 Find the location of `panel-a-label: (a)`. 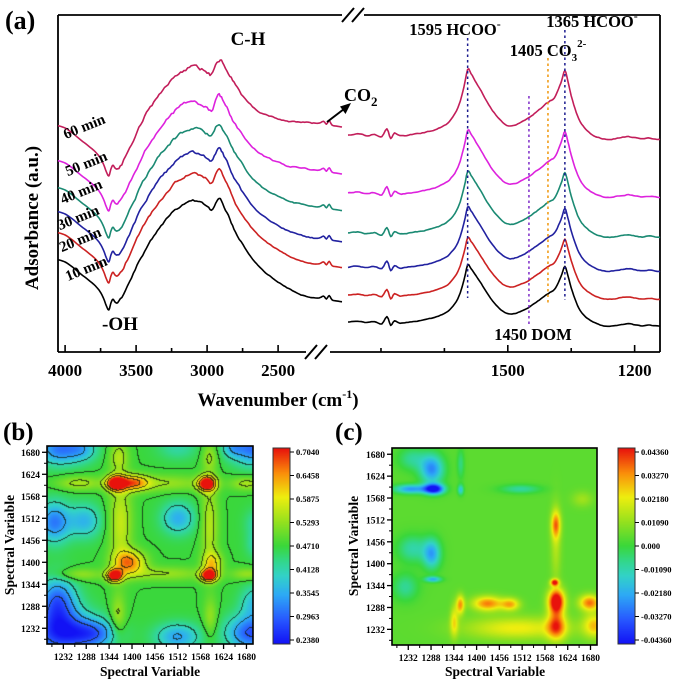

panel-a-label: (a) is located at coordinates (20, 20).